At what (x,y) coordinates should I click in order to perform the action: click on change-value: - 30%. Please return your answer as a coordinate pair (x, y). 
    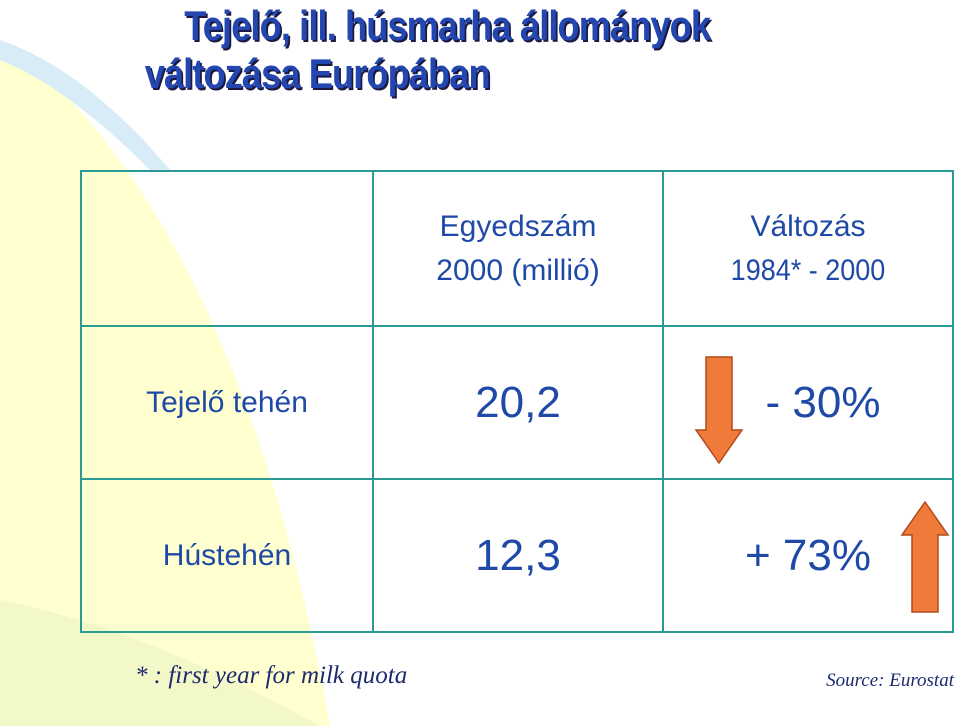
    Looking at the image, I should click on (823, 402).